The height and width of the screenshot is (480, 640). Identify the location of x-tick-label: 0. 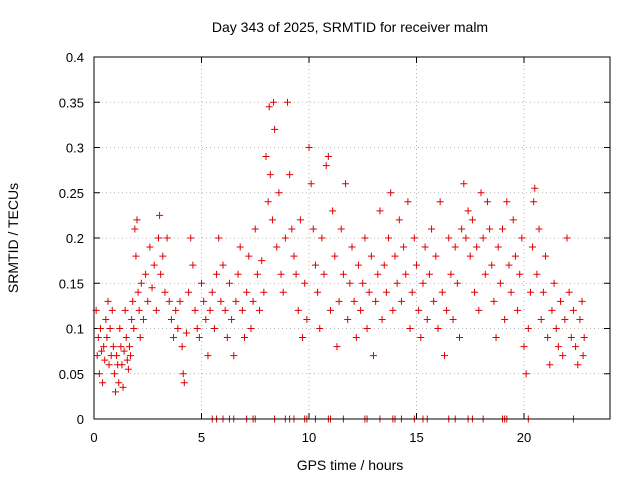
(93, 437).